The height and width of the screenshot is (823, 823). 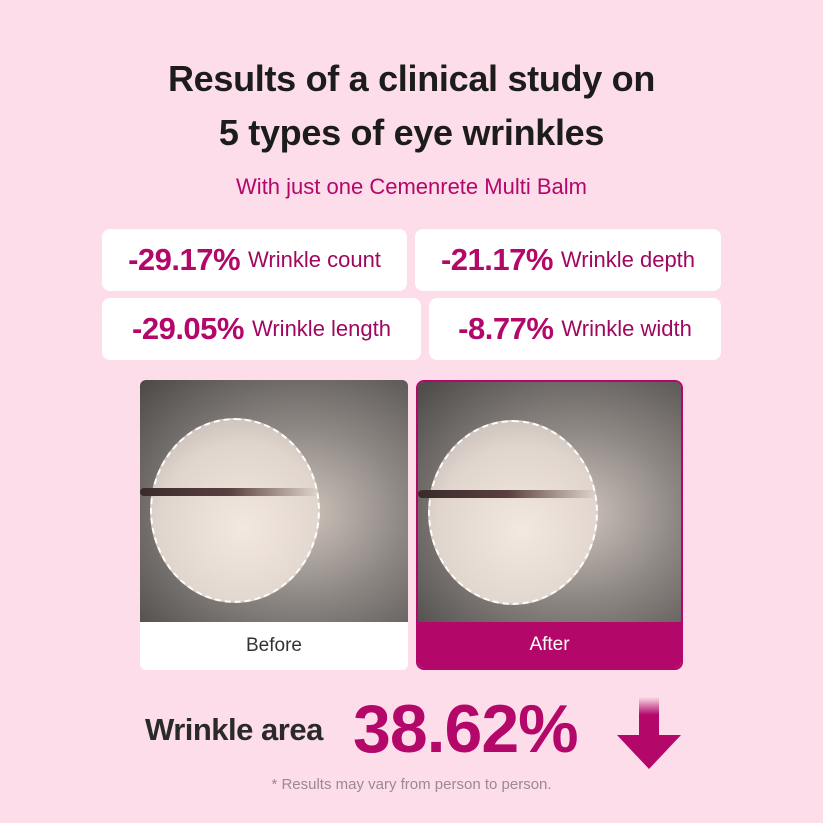 I want to click on after-label: After, so click(x=549, y=645).